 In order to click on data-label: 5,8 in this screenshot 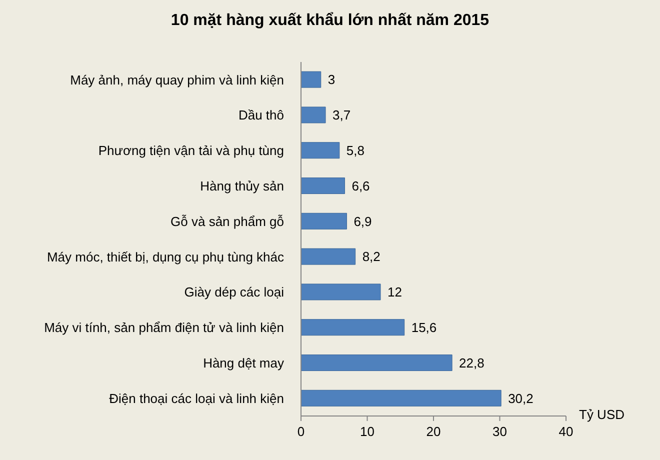, I will do `click(355, 150)`.